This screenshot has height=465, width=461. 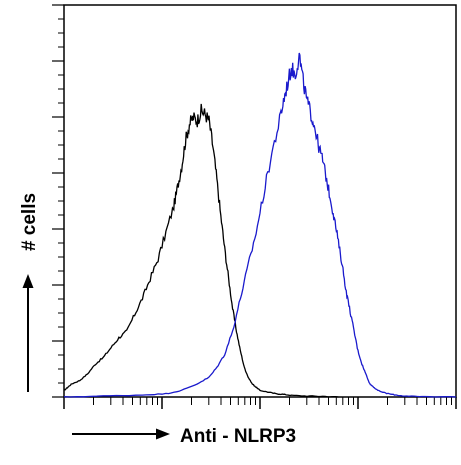 What do you see at coordinates (163, 434) in the screenshot?
I see `x-axis-arrow-head` at bounding box center [163, 434].